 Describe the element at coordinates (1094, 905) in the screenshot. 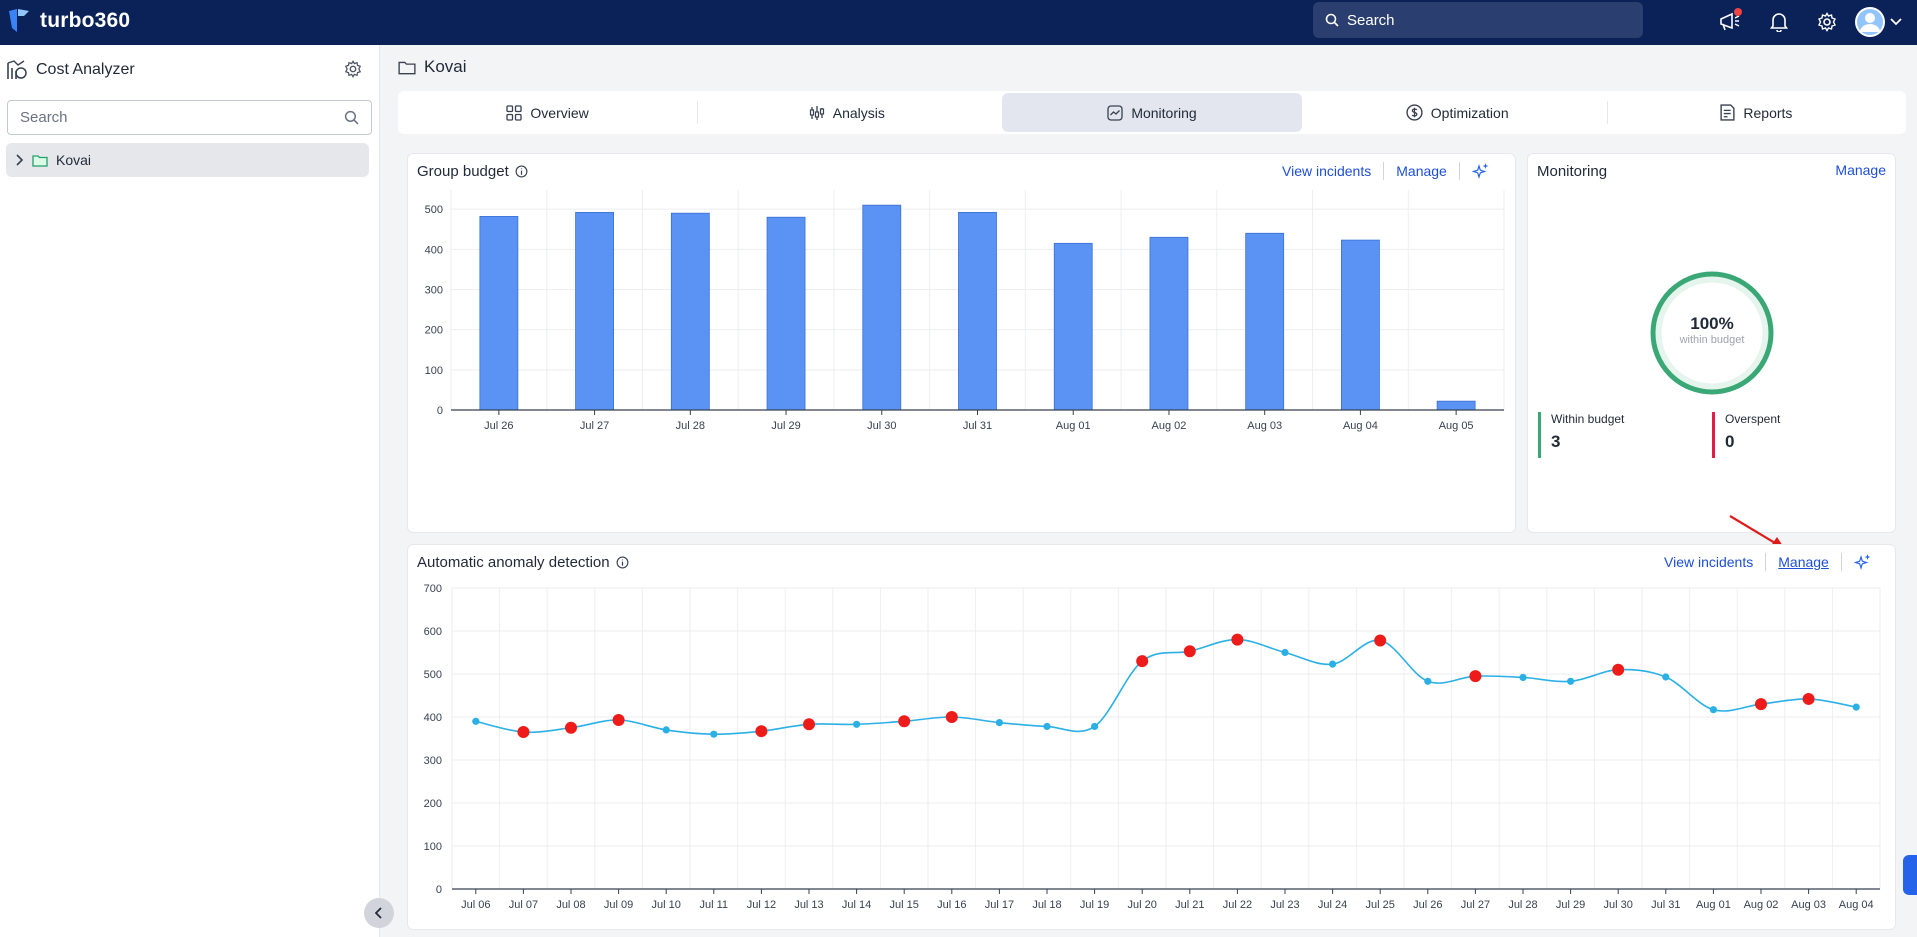

I see `x-tick-label: Jul 19` at that location.